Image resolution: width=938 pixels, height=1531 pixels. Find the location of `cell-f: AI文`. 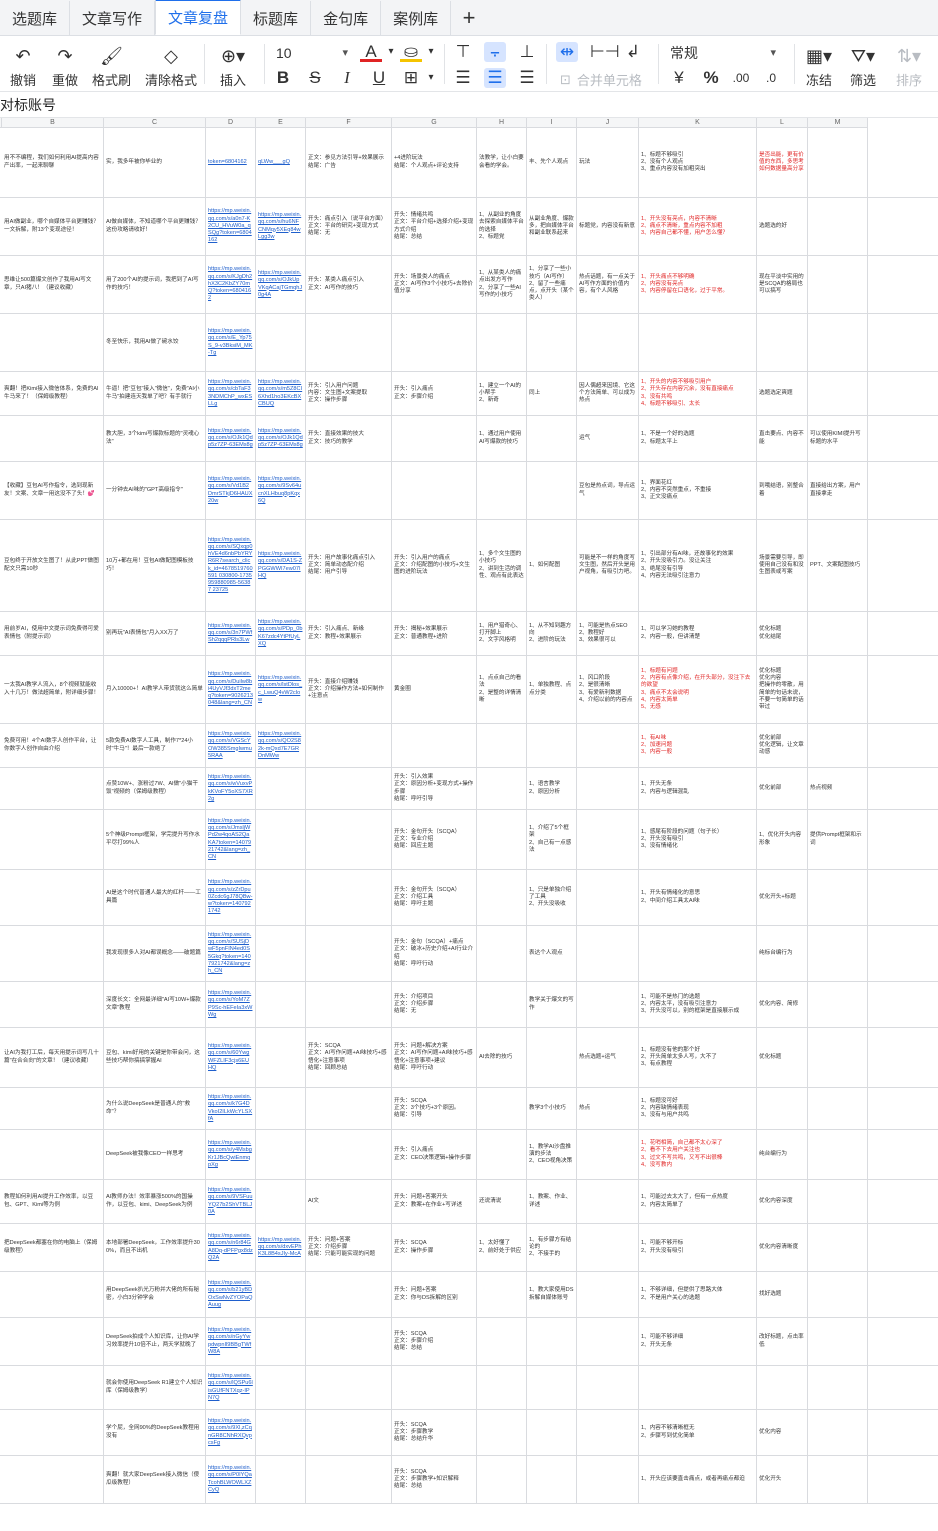

cell-f: AI文 is located at coordinates (349, 1201).